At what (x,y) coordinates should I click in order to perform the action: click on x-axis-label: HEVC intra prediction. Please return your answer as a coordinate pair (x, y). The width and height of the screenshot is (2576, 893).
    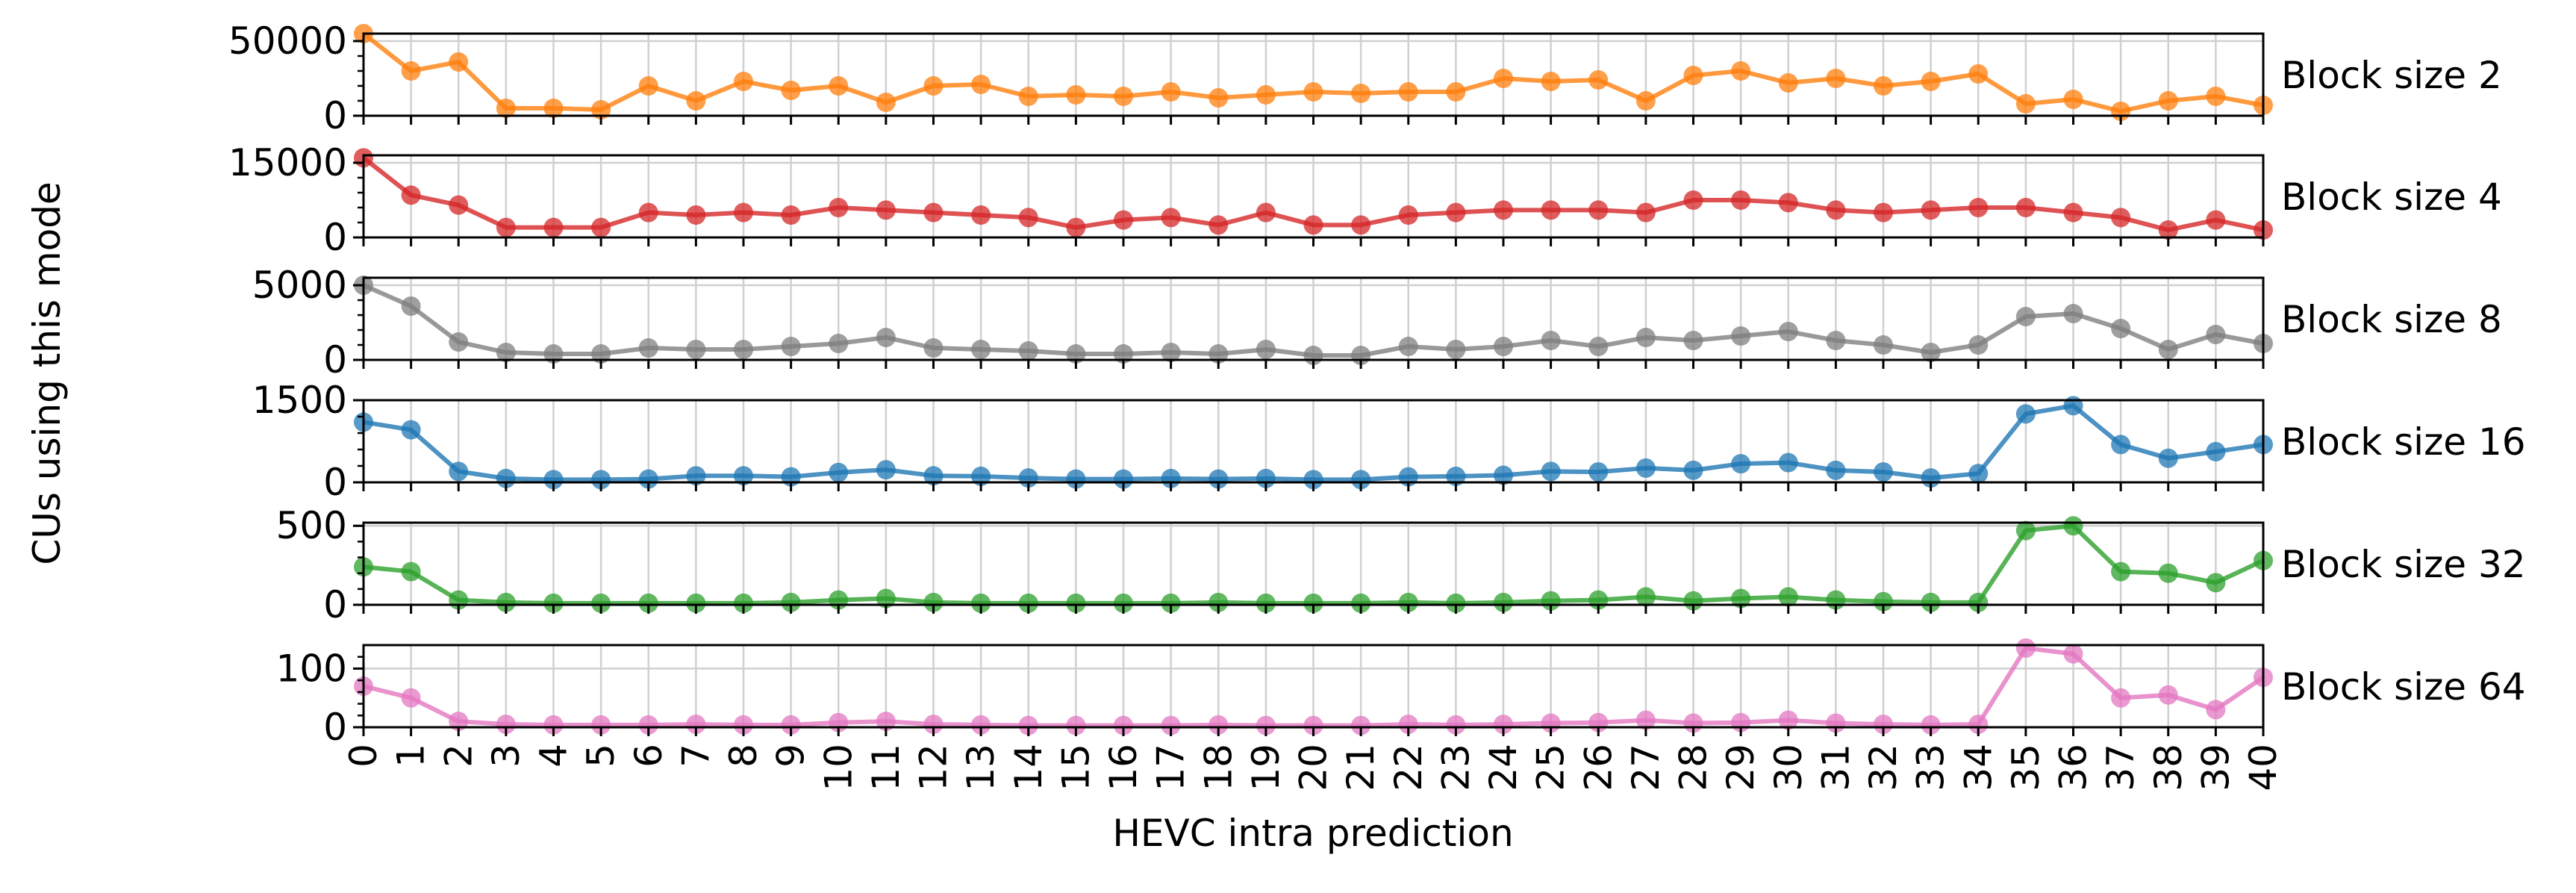
    Looking at the image, I should click on (1312, 833).